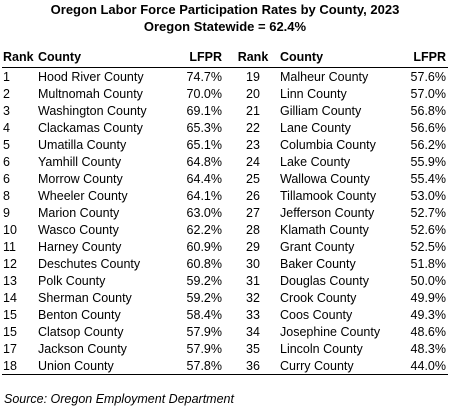 This screenshot has width=450, height=410. Describe the element at coordinates (60, 57) in the screenshot. I see `header-county: County` at that location.